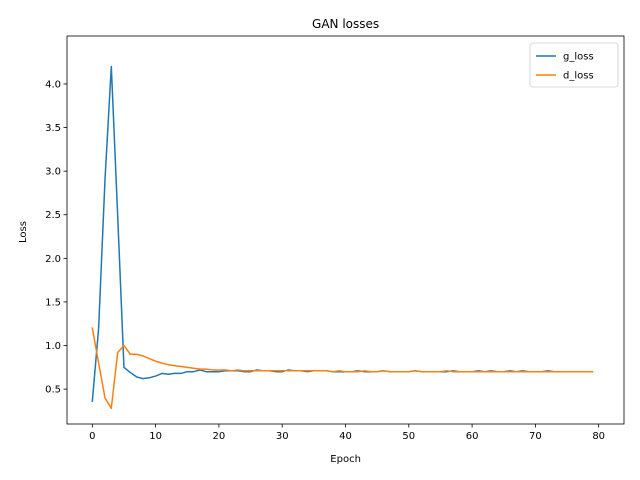  Describe the element at coordinates (345, 24) in the screenshot. I see `chart-title: GAN losses` at that location.